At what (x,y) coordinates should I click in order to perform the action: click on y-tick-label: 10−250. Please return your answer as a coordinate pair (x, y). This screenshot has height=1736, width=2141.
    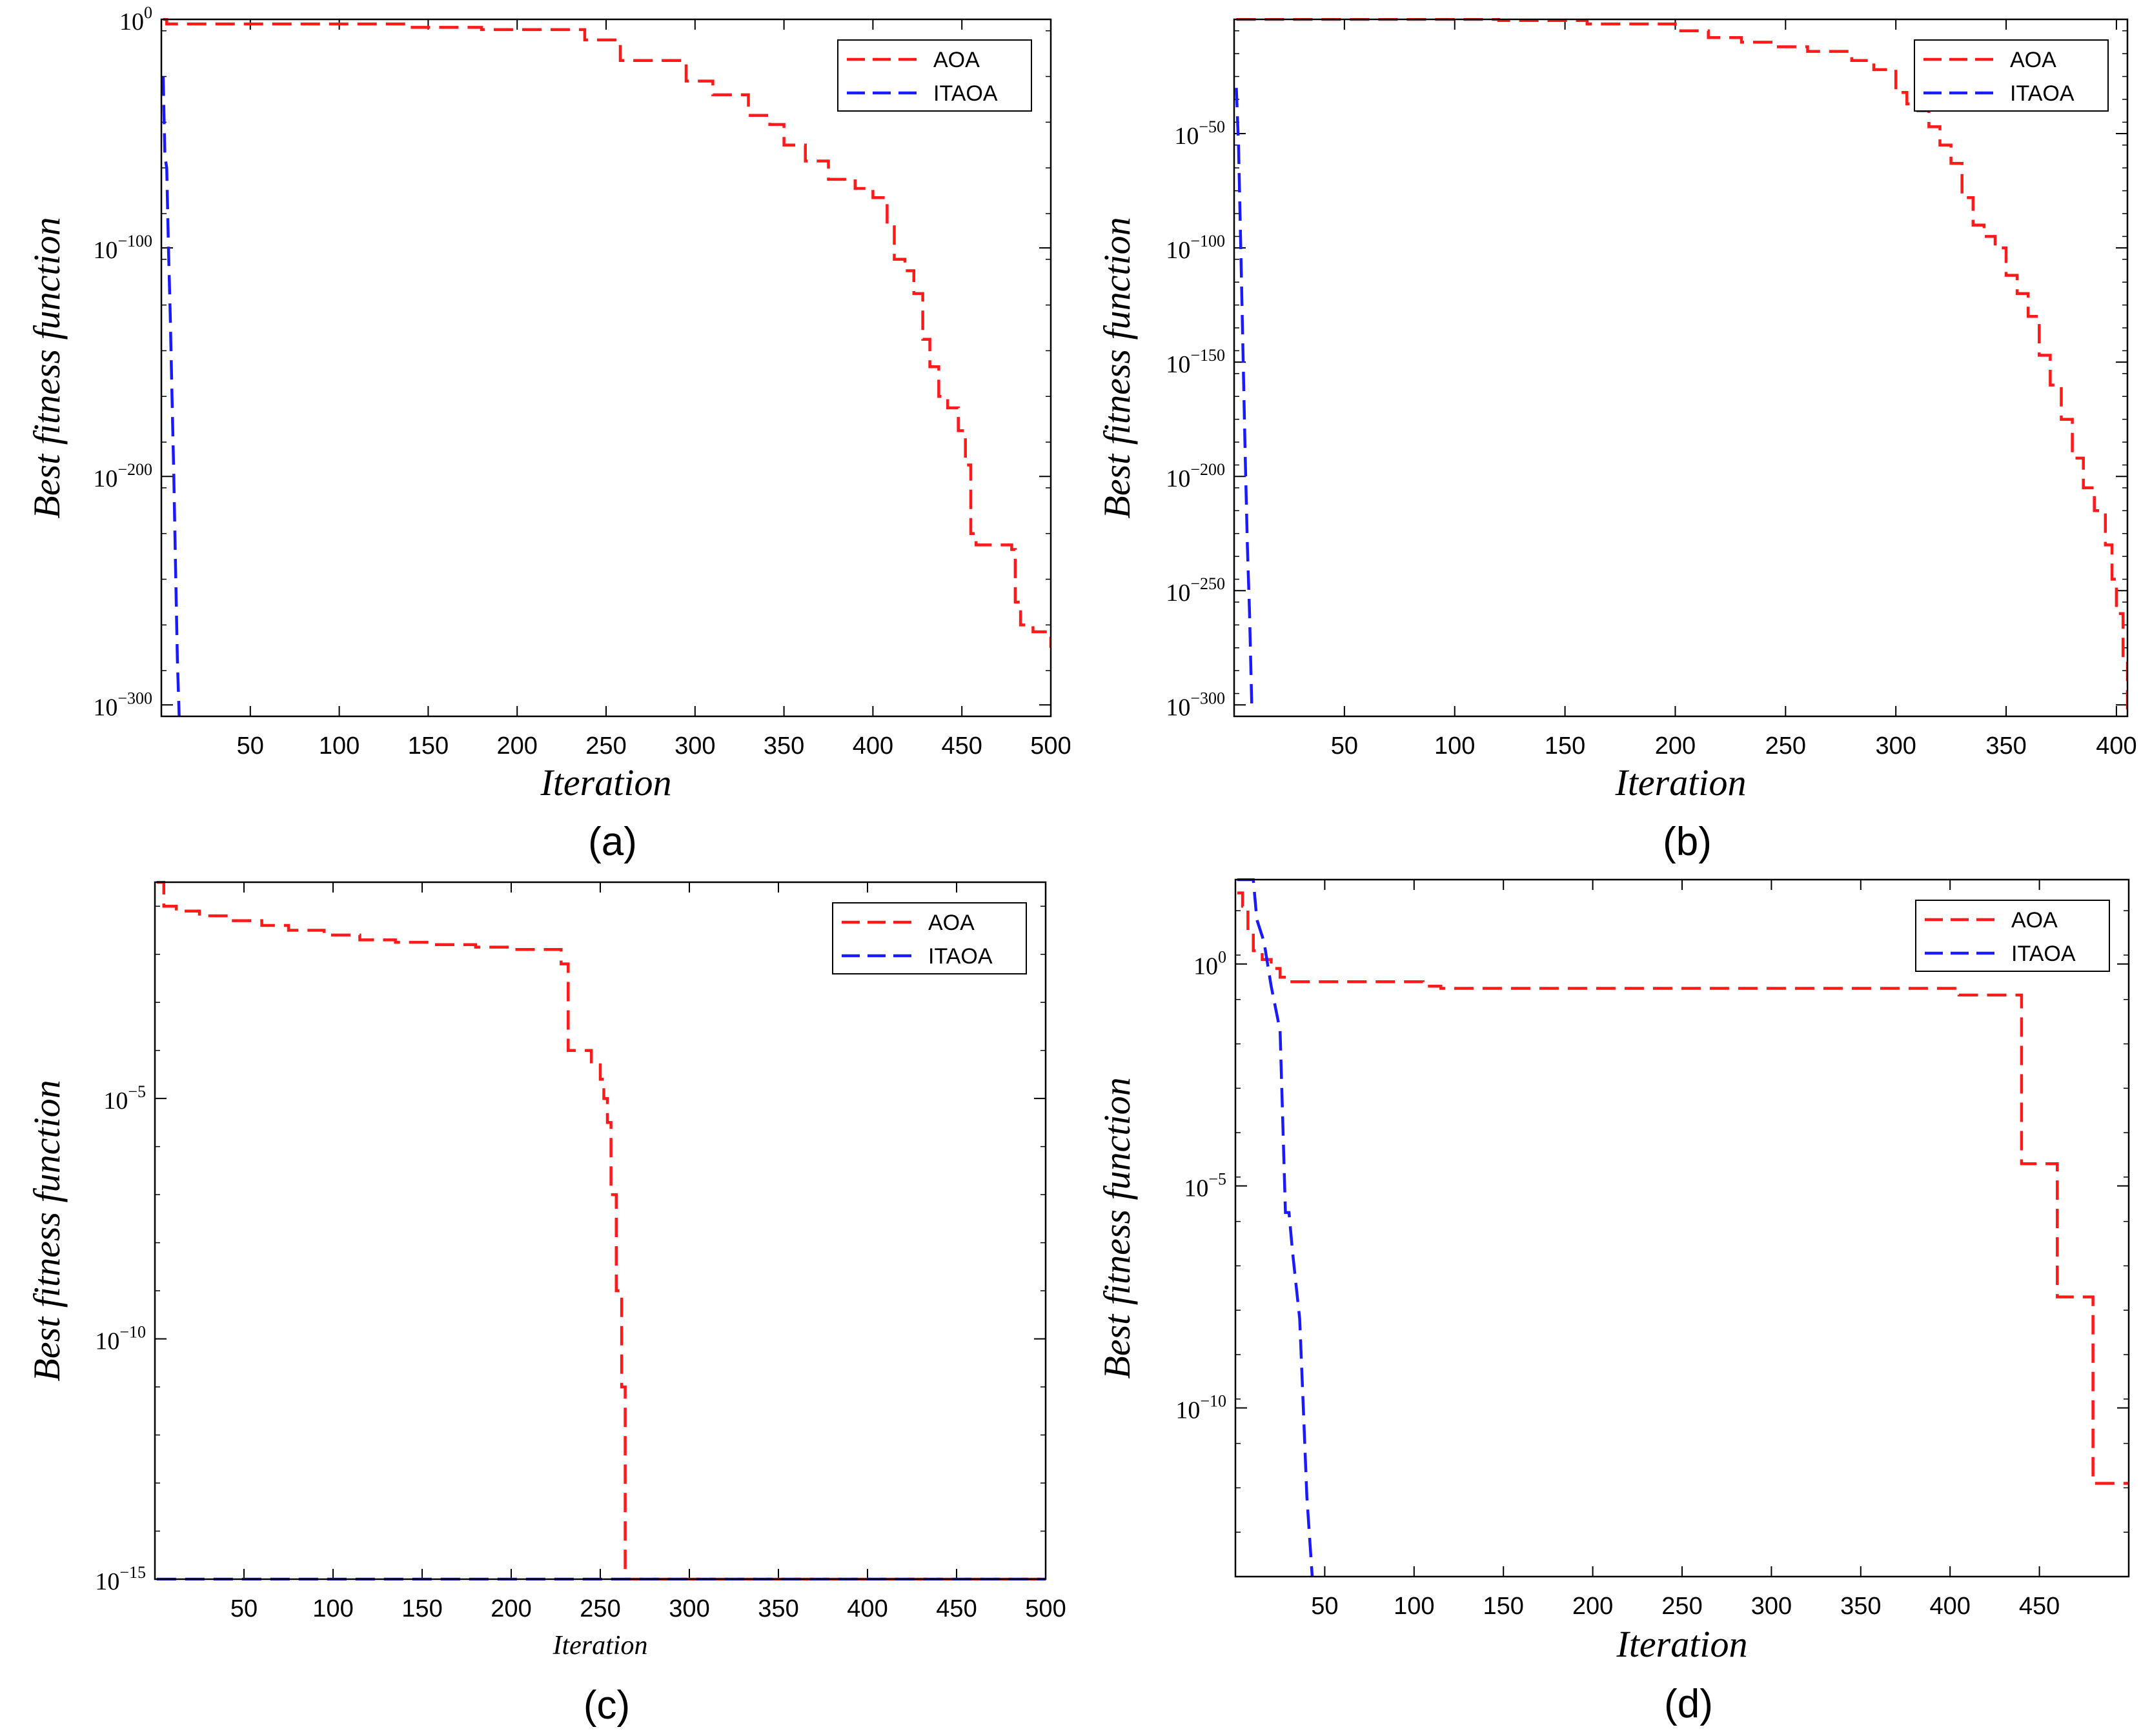
    Looking at the image, I should click on (1195, 590).